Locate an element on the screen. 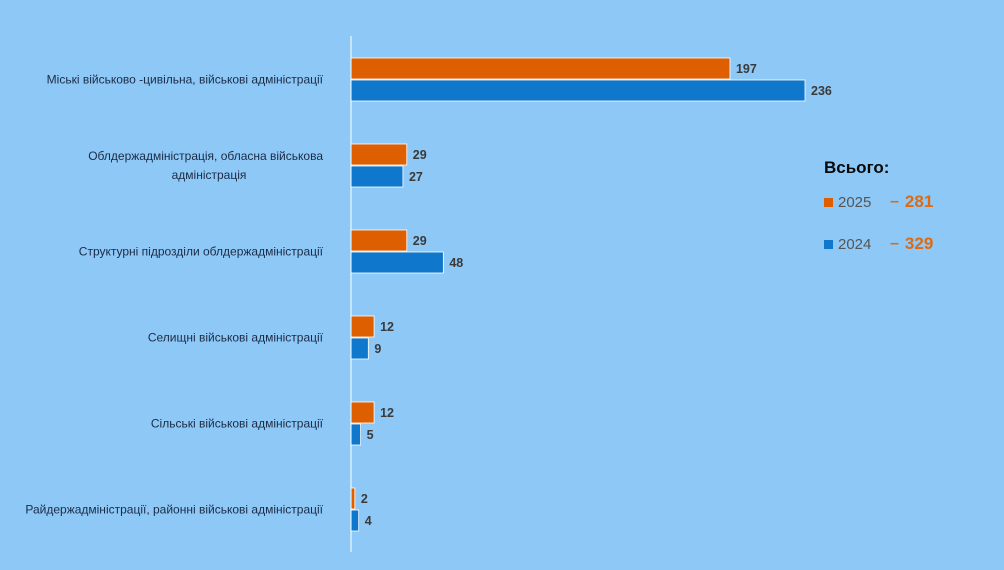 Image resolution: width=1004 pixels, height=570 pixels. legend-item-2025: 2025 – 281 is located at coordinates (909, 202).